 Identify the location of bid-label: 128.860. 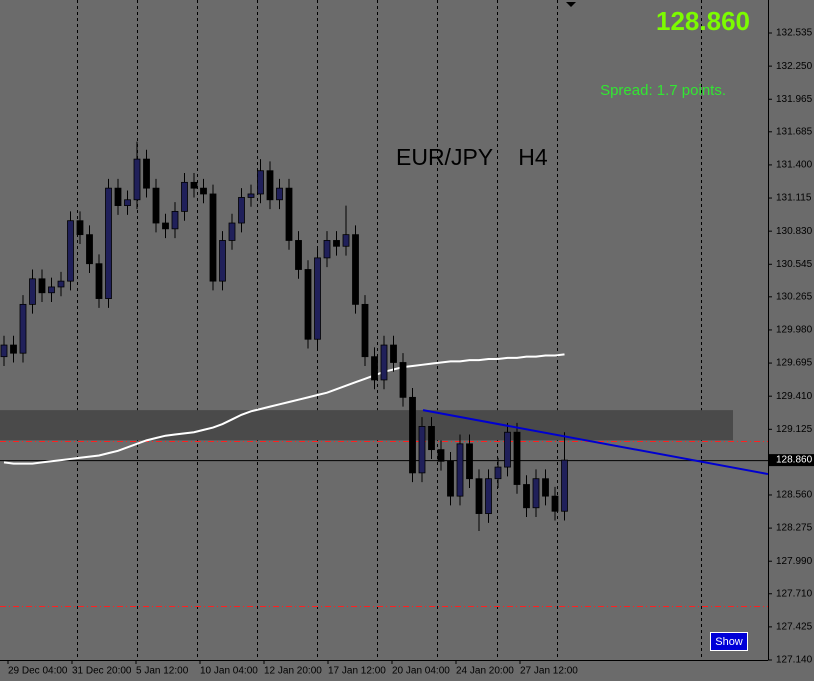
(794, 460).